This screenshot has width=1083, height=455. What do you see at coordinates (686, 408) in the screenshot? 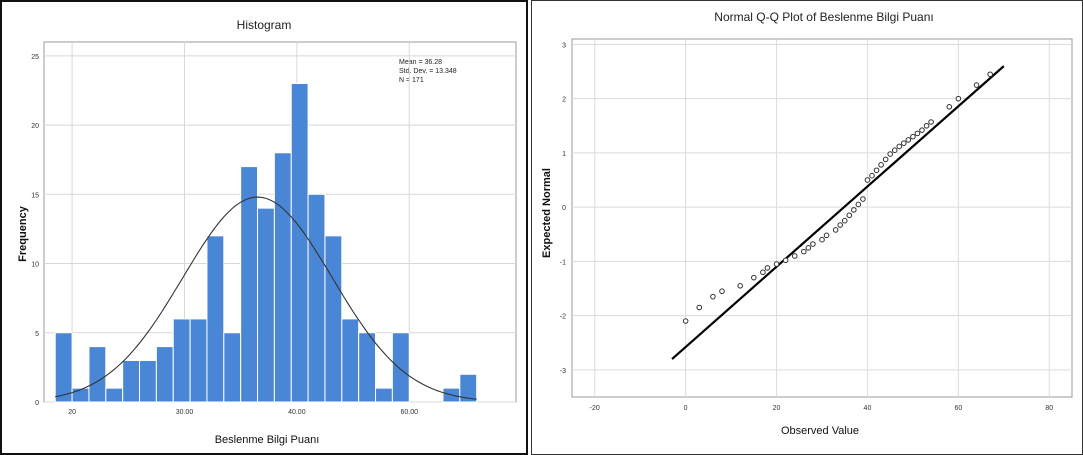
I see `qq-x-tick-label: 0` at bounding box center [686, 408].